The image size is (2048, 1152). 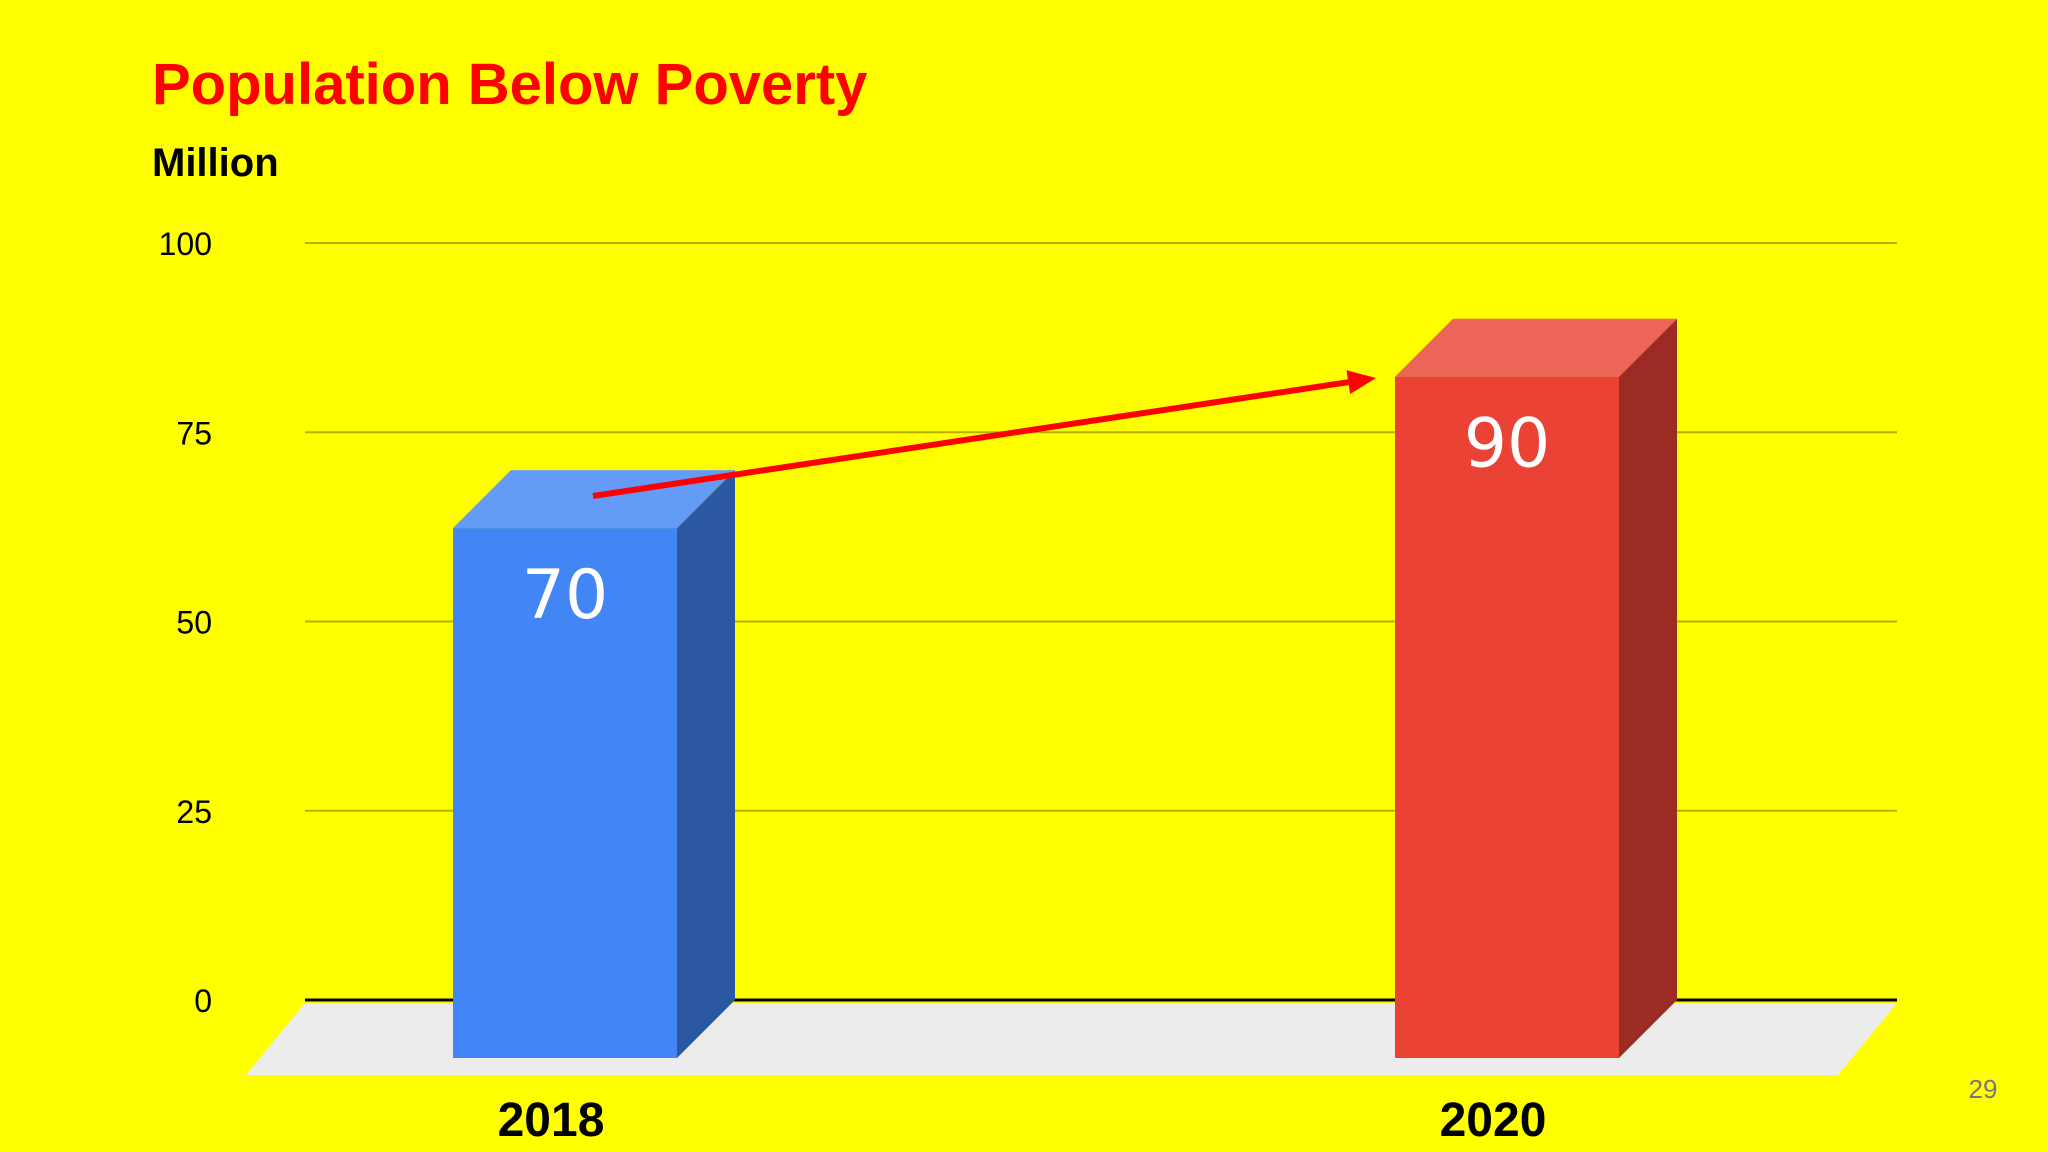 I want to click on x-tick-label: 2018, so click(x=551, y=1120).